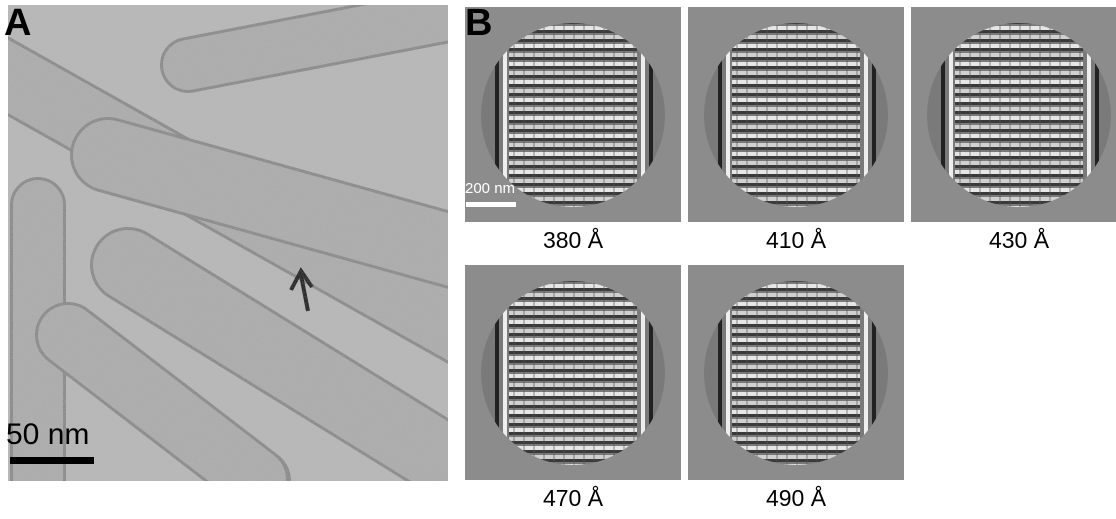  Describe the element at coordinates (479, 23) in the screenshot. I see `panel-b-label: B` at that location.